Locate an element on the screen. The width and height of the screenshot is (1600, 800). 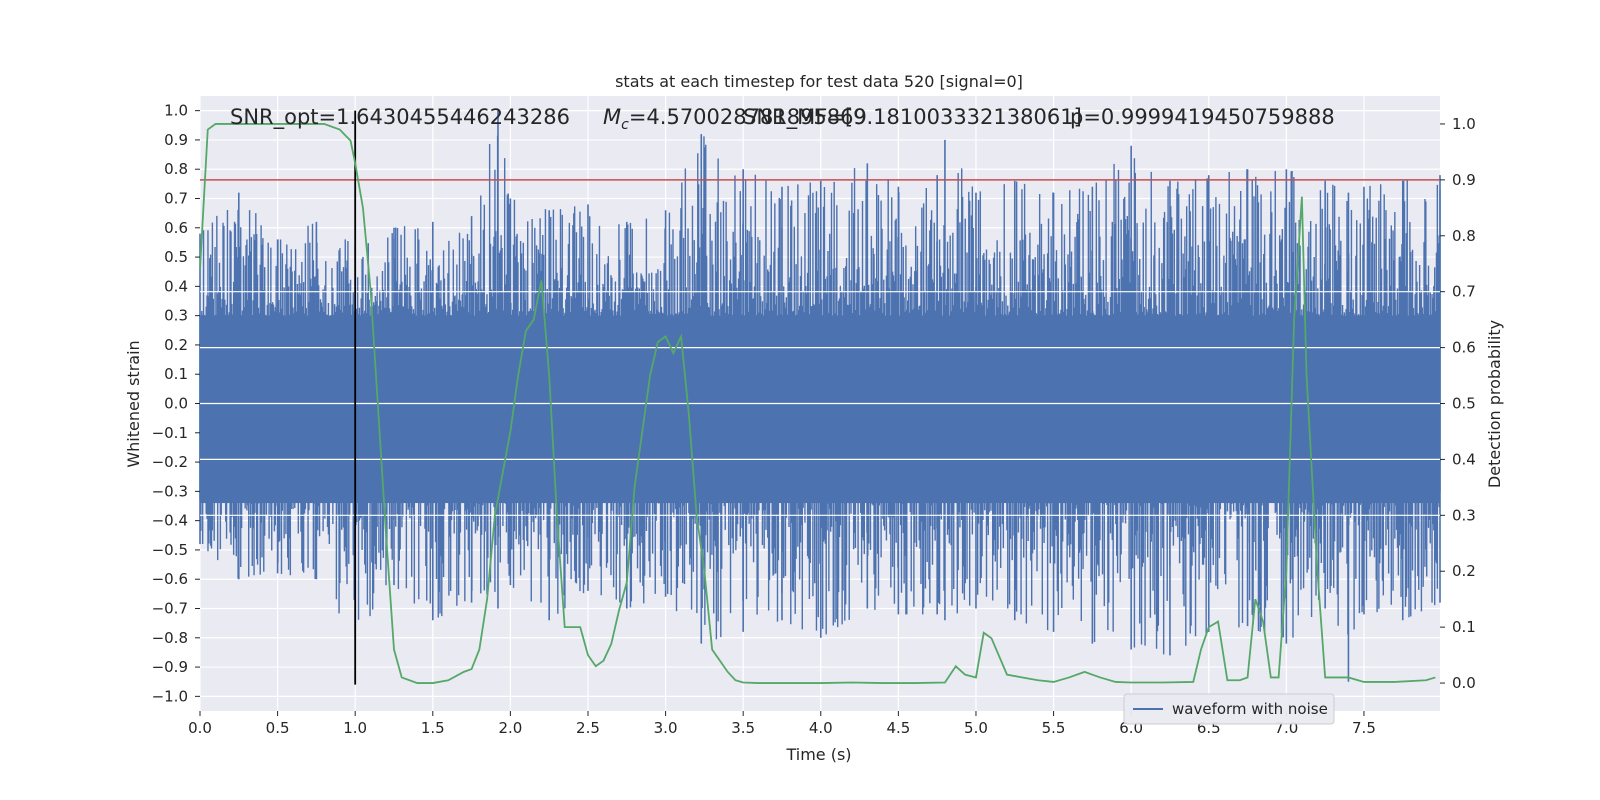
y-axis-label-left: Whitened strain is located at coordinates (133, 403).